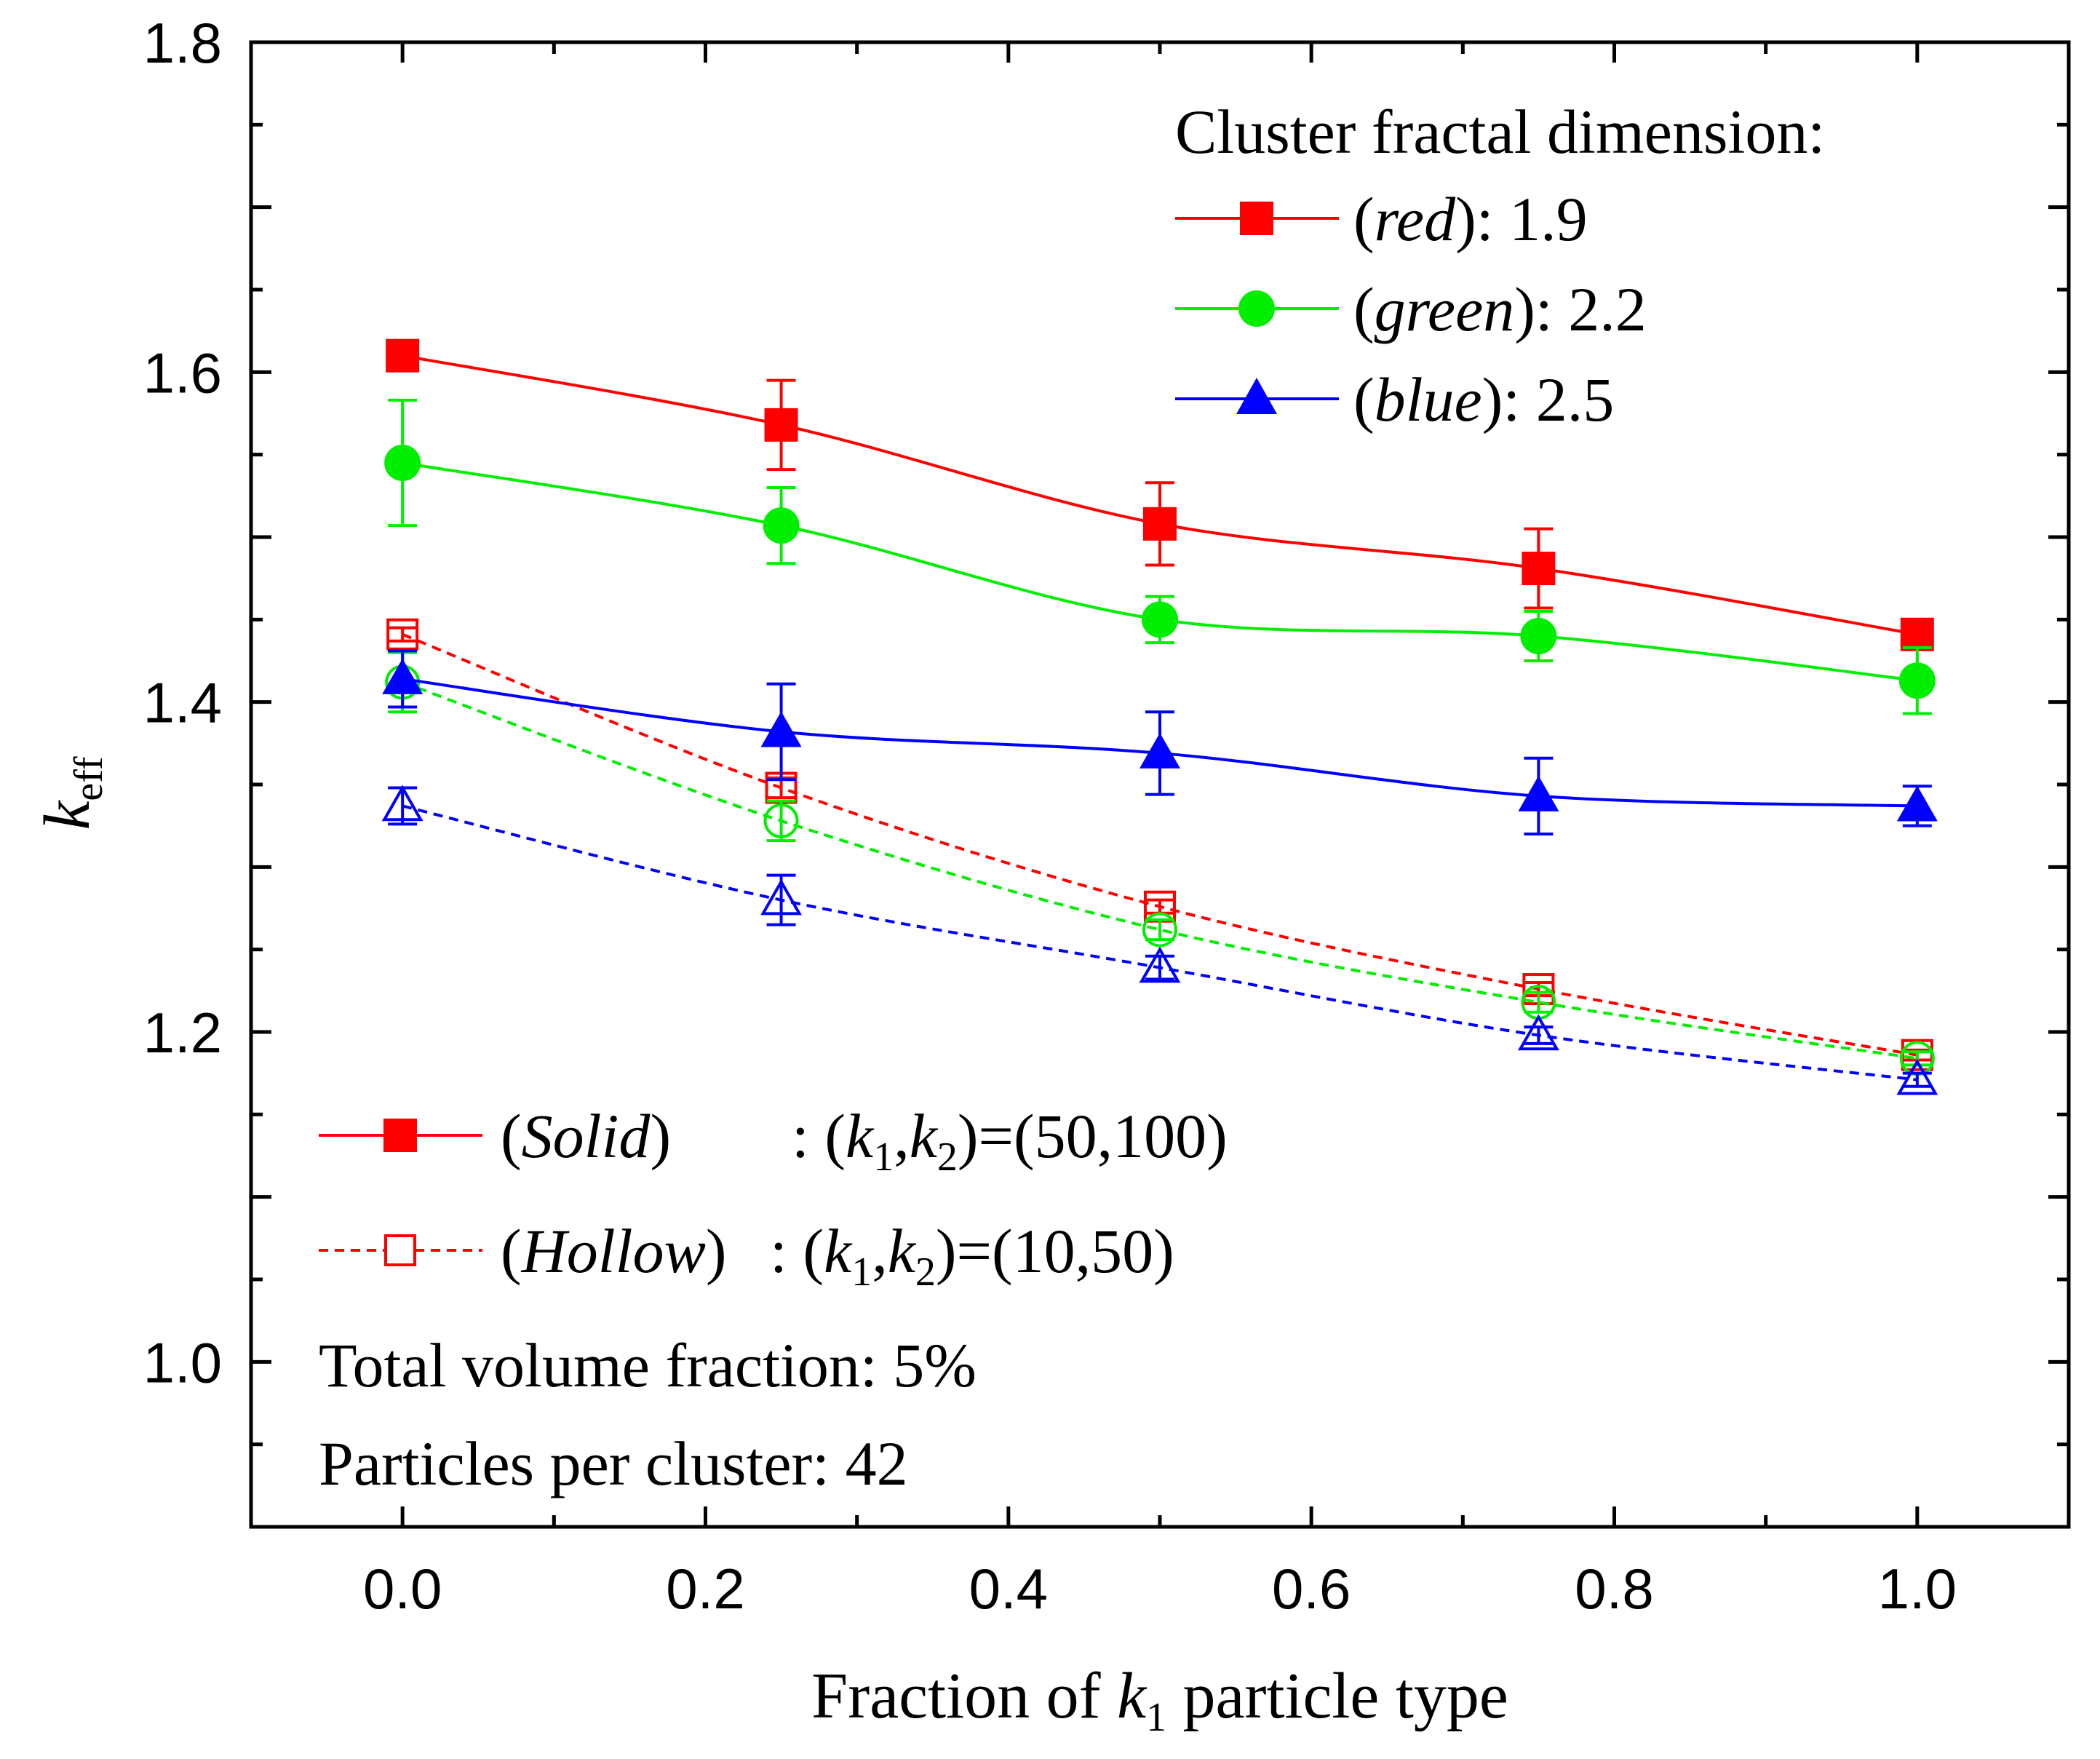  What do you see at coordinates (1009, 1589) in the screenshot?
I see `x-tick-label: 0.4` at bounding box center [1009, 1589].